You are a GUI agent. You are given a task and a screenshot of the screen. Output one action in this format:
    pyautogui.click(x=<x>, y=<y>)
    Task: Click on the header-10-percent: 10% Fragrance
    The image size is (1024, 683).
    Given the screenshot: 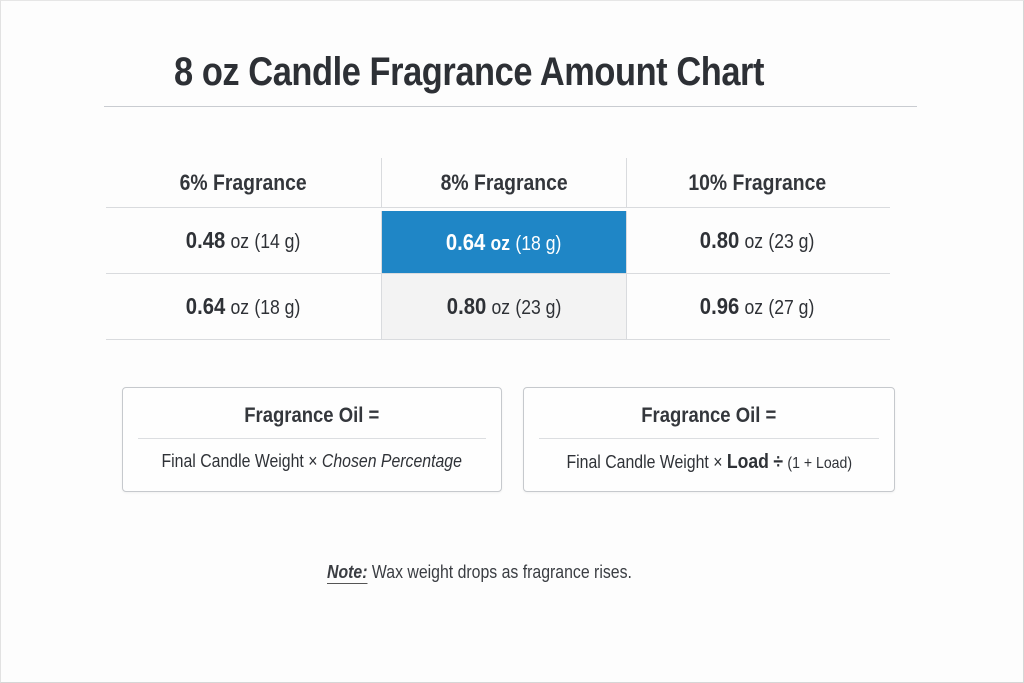 What is the action you would take?
    pyautogui.click(x=757, y=182)
    